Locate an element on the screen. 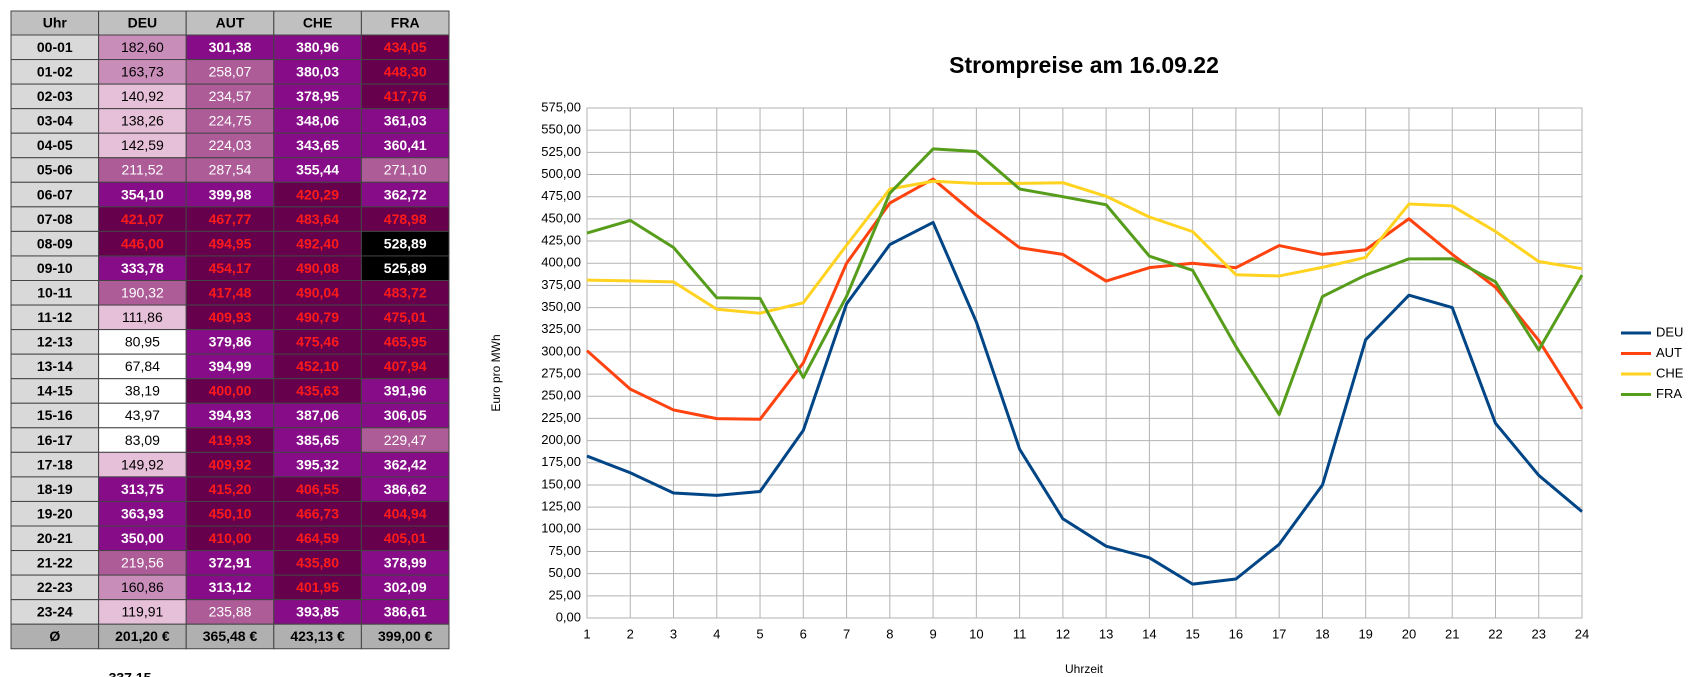 The image size is (1695, 677). row-label: 00-01 is located at coordinates (55, 47).